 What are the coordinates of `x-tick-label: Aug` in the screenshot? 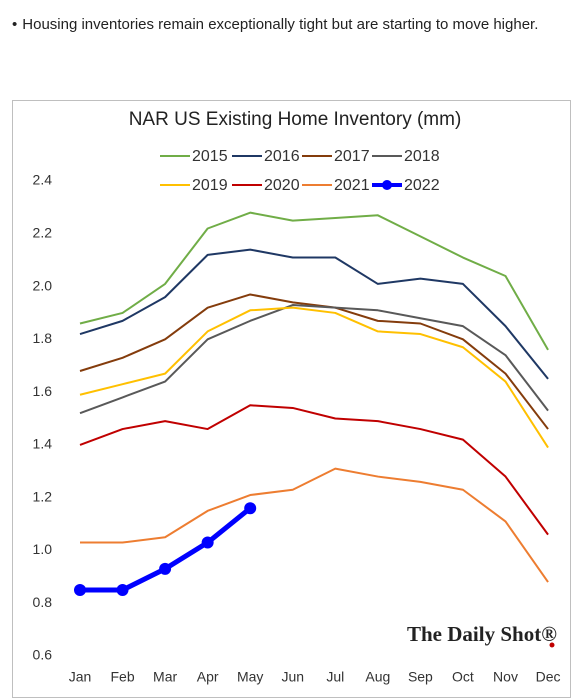 It's located at (377, 677).